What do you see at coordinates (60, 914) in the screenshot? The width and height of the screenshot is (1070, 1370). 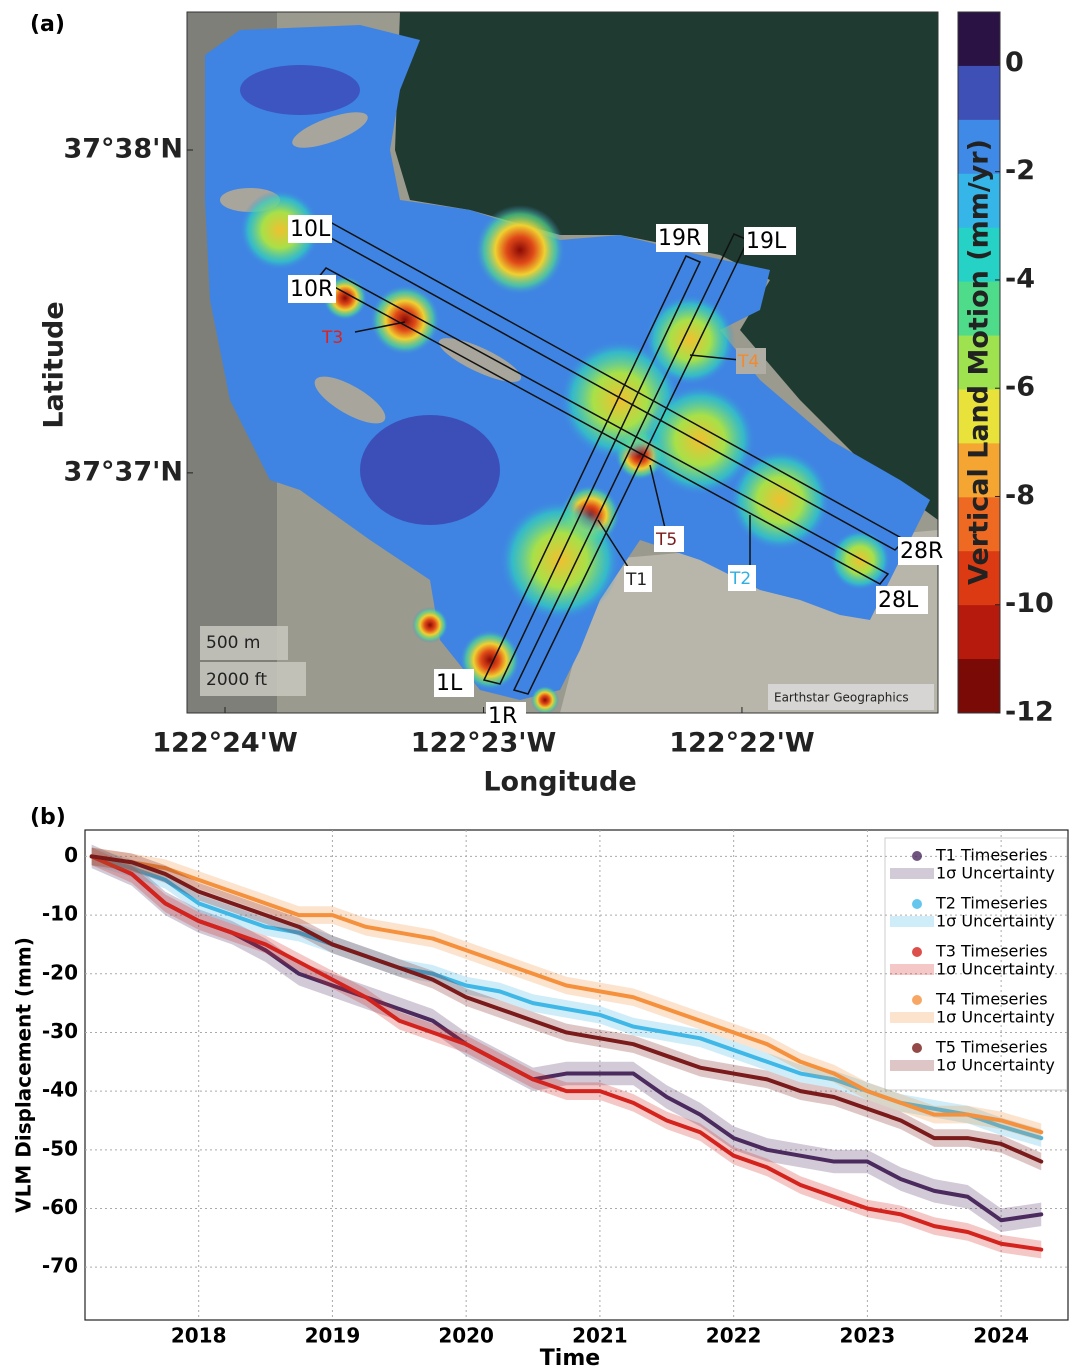 I see `y-tick-label: -10` at bounding box center [60, 914].